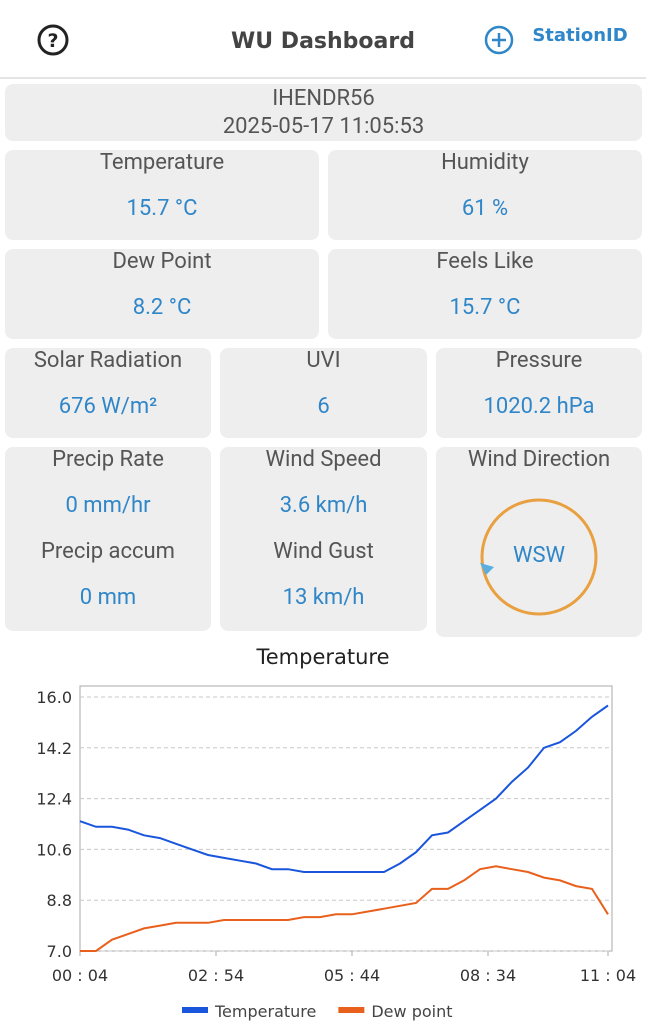  I want to click on header: ? WU Dashboard StationID, so click(323, 51).